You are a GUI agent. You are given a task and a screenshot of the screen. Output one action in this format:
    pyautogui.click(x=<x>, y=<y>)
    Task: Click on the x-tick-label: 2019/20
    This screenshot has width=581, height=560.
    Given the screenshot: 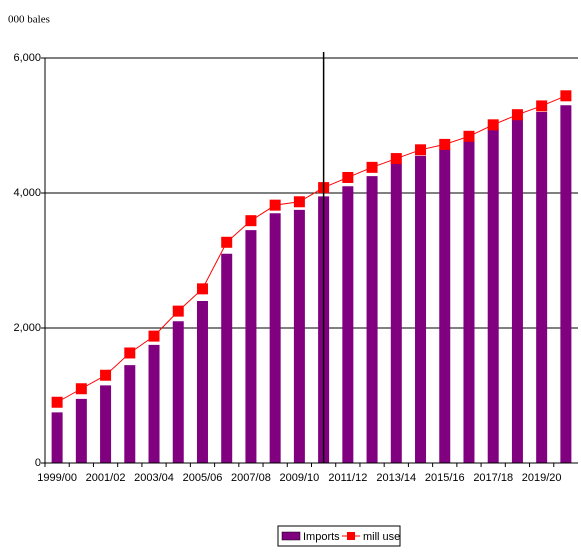 What is the action you would take?
    pyautogui.click(x=542, y=478)
    